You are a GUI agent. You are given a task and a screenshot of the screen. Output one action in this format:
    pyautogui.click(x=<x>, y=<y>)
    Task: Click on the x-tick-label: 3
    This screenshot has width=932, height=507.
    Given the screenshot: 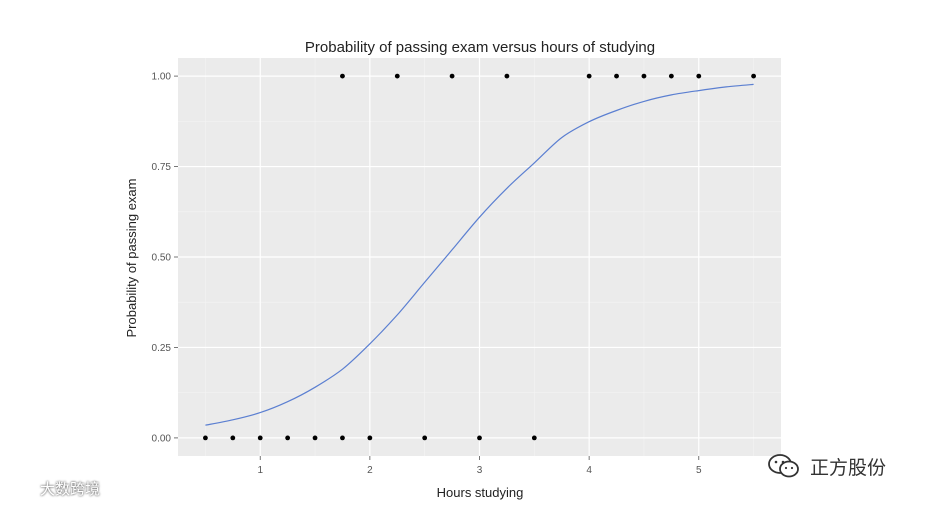 What is the action you would take?
    pyautogui.click(x=480, y=470)
    